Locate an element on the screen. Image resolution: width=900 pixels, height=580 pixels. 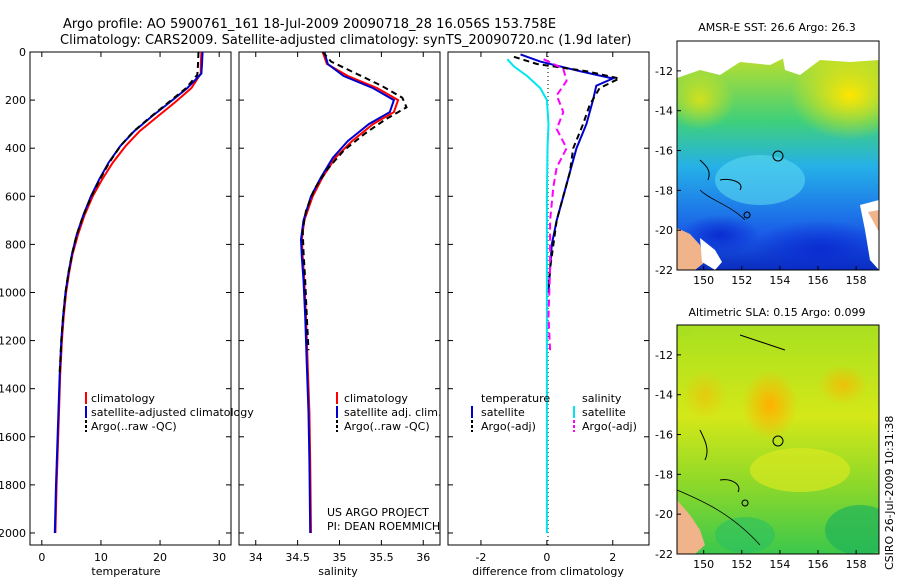
y-tick-label: 200 is located at coordinates (15, 100).